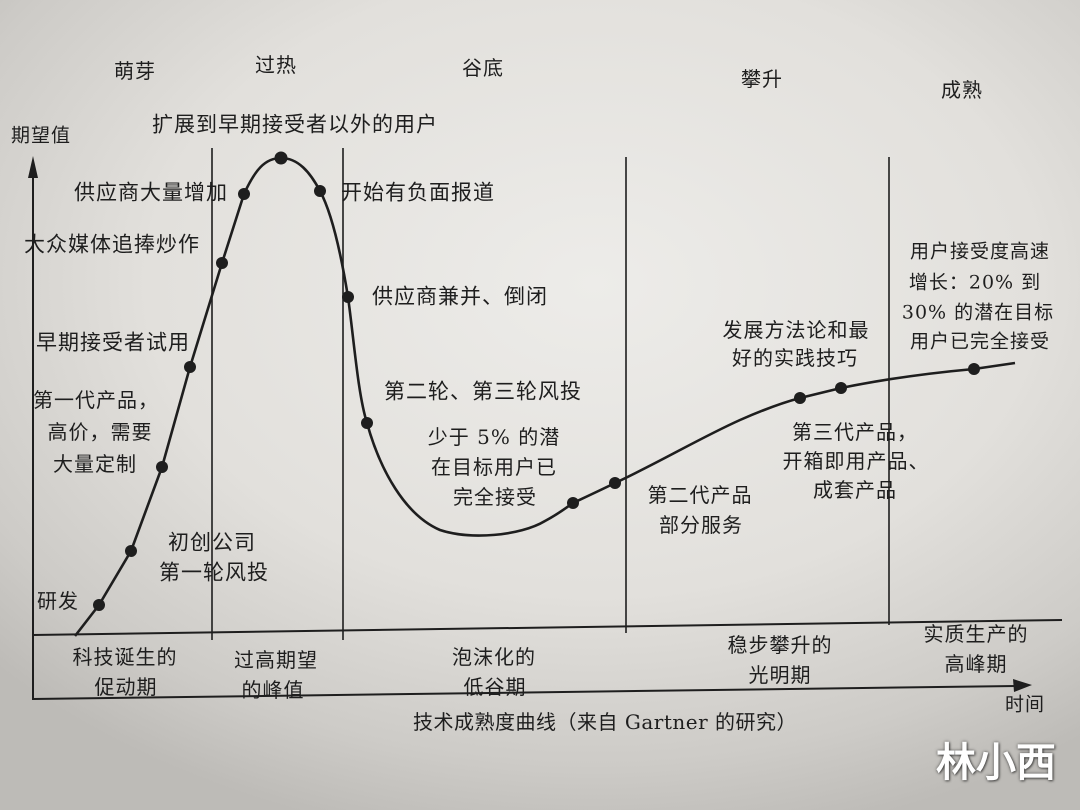  I want to click on watermark: 林小西, so click(996, 763).